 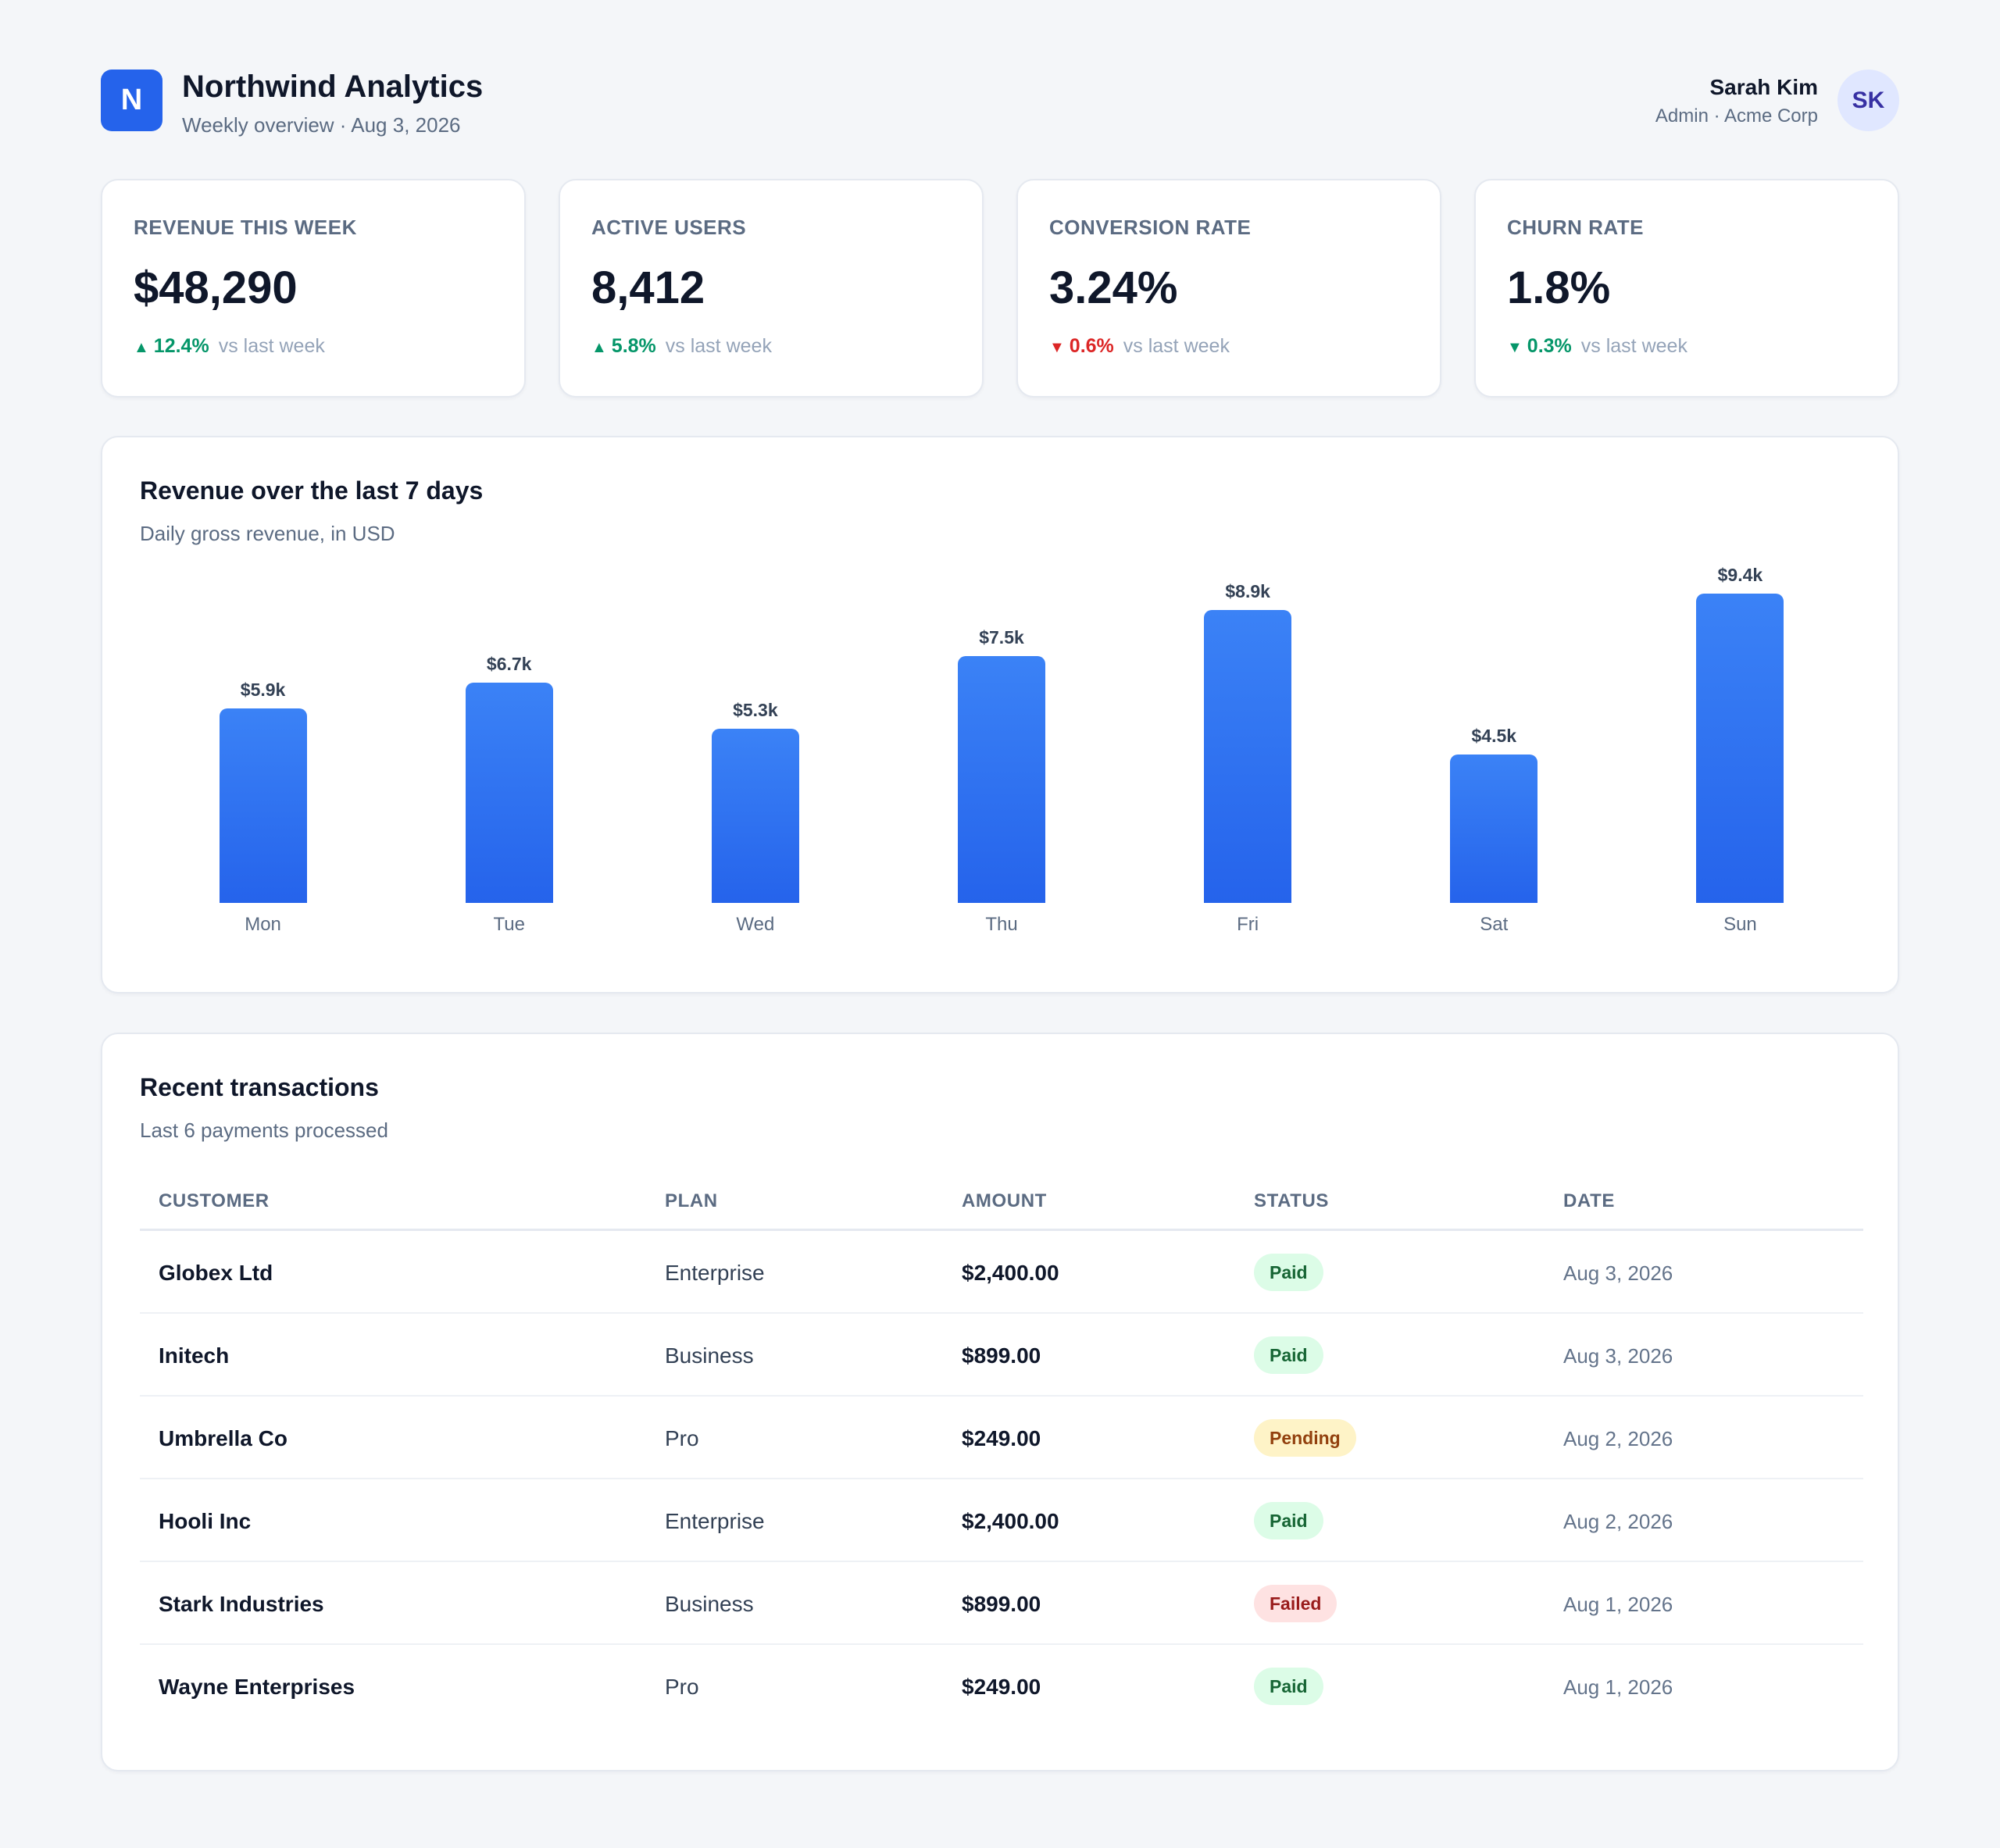 I want to click on page-subtitle: Weekly overview · Aug 3, 2026, so click(x=321, y=125).